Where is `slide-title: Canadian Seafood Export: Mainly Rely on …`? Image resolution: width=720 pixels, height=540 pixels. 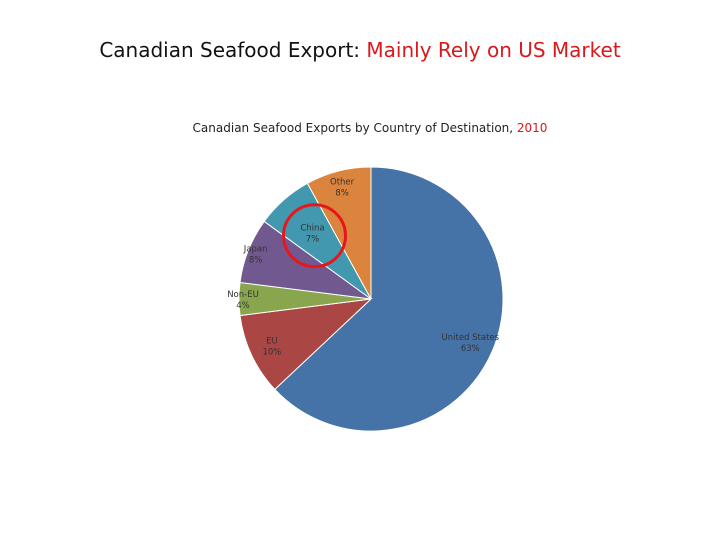 slide-title: Canadian Seafood Export: Mainly Rely on … is located at coordinates (360, 50).